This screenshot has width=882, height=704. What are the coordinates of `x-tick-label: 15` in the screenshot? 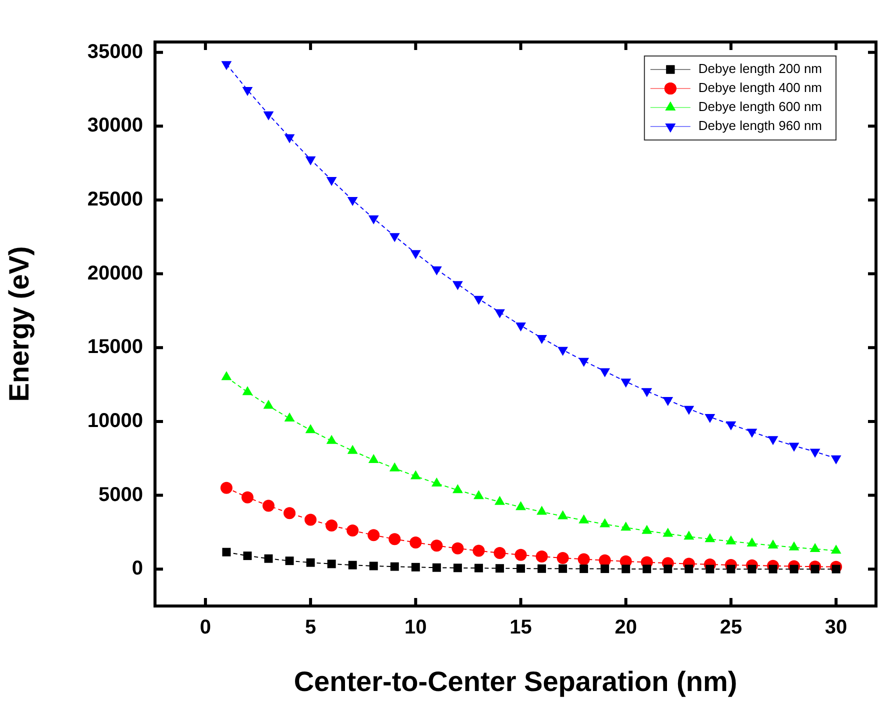 It's located at (521, 627).